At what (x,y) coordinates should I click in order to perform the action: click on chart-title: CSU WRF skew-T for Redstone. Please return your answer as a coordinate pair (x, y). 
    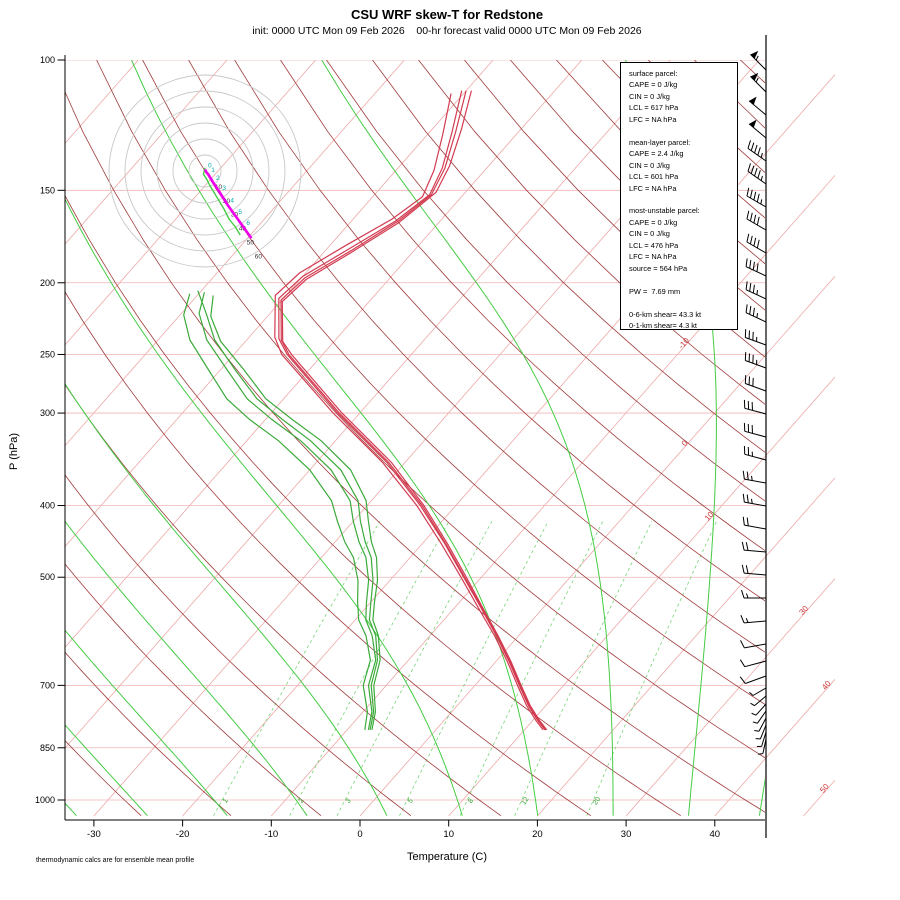
    Looking at the image, I should click on (447, 14).